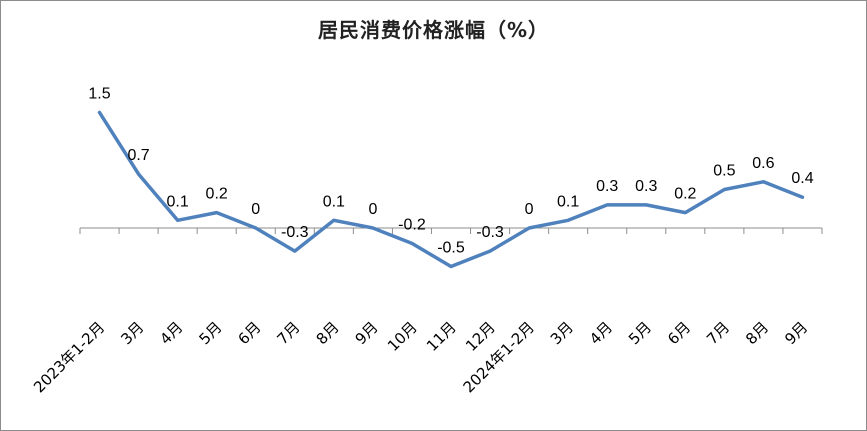 The width and height of the screenshot is (867, 431). Describe the element at coordinates (433, 30) in the screenshot. I see `chart-title: 居民消费价格涨幅（%）` at that location.